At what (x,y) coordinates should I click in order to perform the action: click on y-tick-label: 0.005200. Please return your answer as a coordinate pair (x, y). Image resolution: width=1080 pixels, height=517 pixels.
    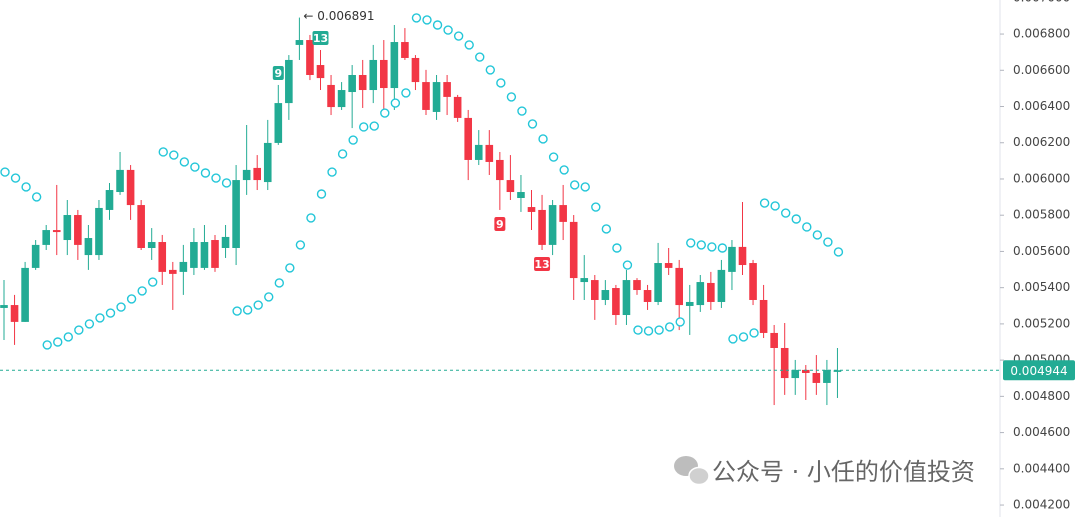
    Looking at the image, I should click on (1041, 323).